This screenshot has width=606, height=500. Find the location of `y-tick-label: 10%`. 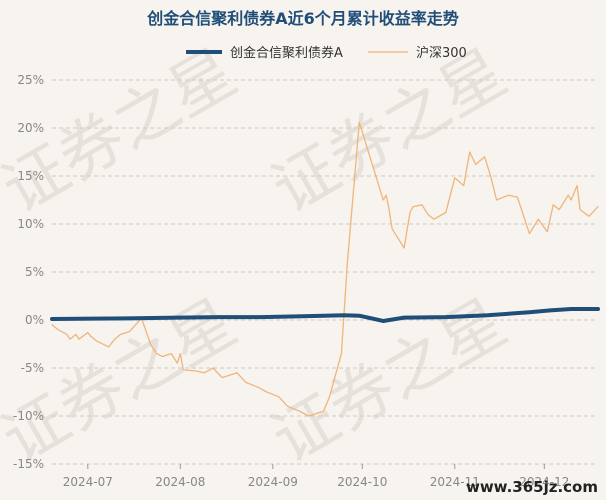

y-tick-label: 10% is located at coordinates (30, 224).